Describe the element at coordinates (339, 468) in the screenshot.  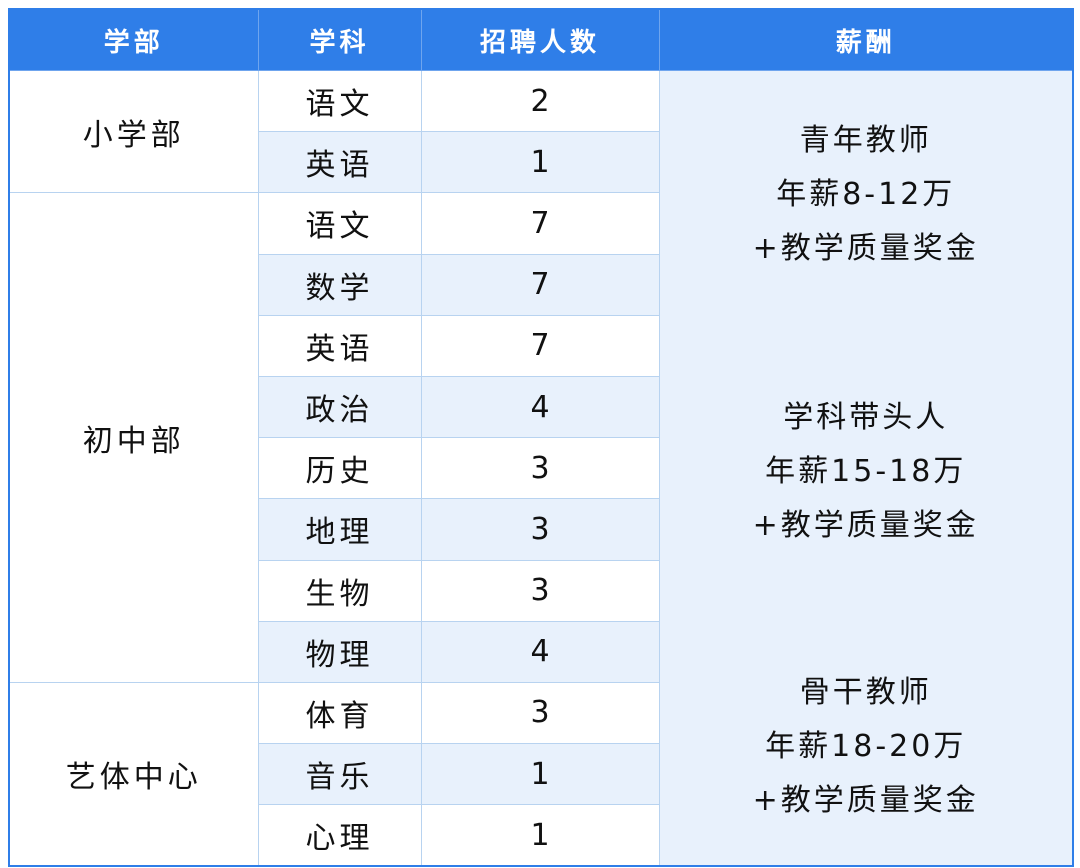
I see `subject-cell: 历史` at that location.